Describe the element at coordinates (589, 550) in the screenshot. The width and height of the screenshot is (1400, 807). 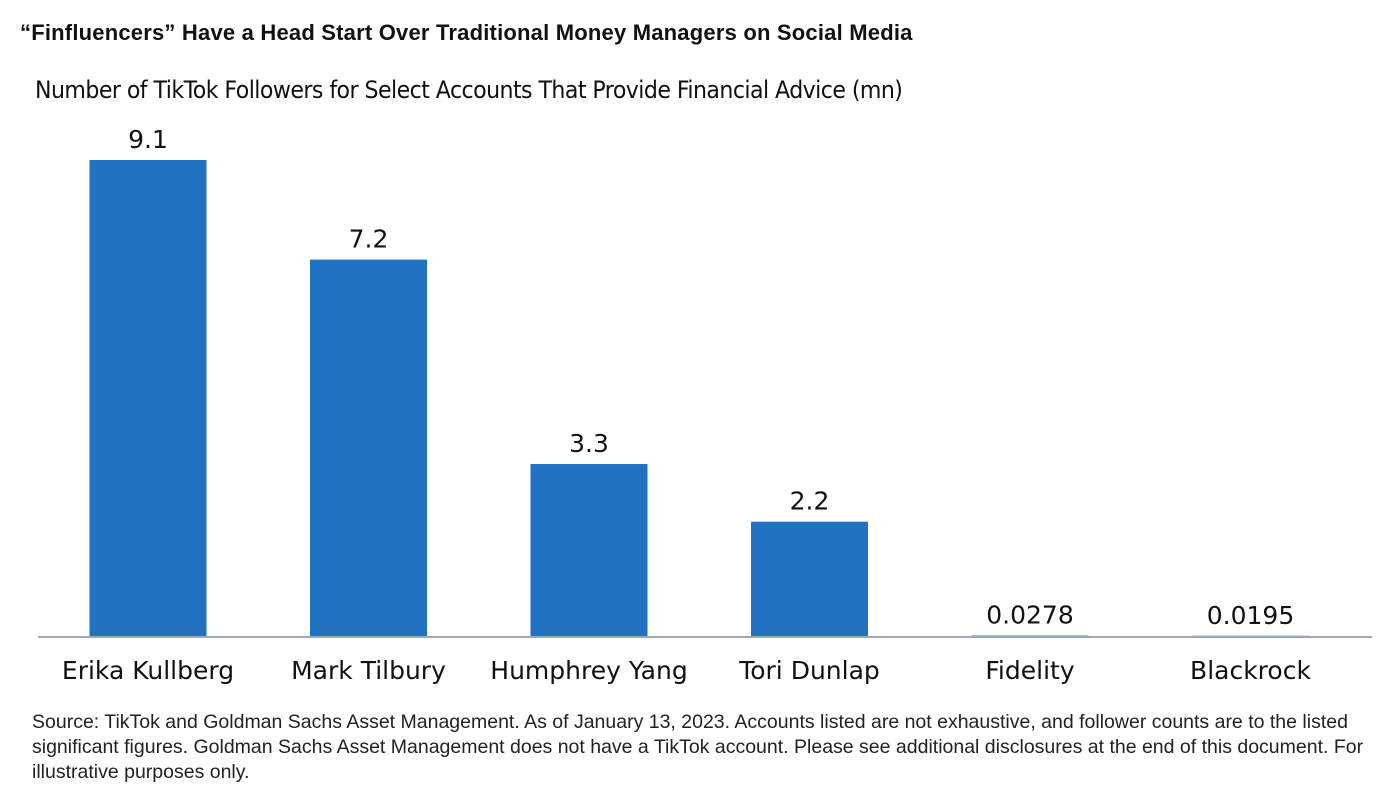
I see `bar-humphrey-yang` at that location.